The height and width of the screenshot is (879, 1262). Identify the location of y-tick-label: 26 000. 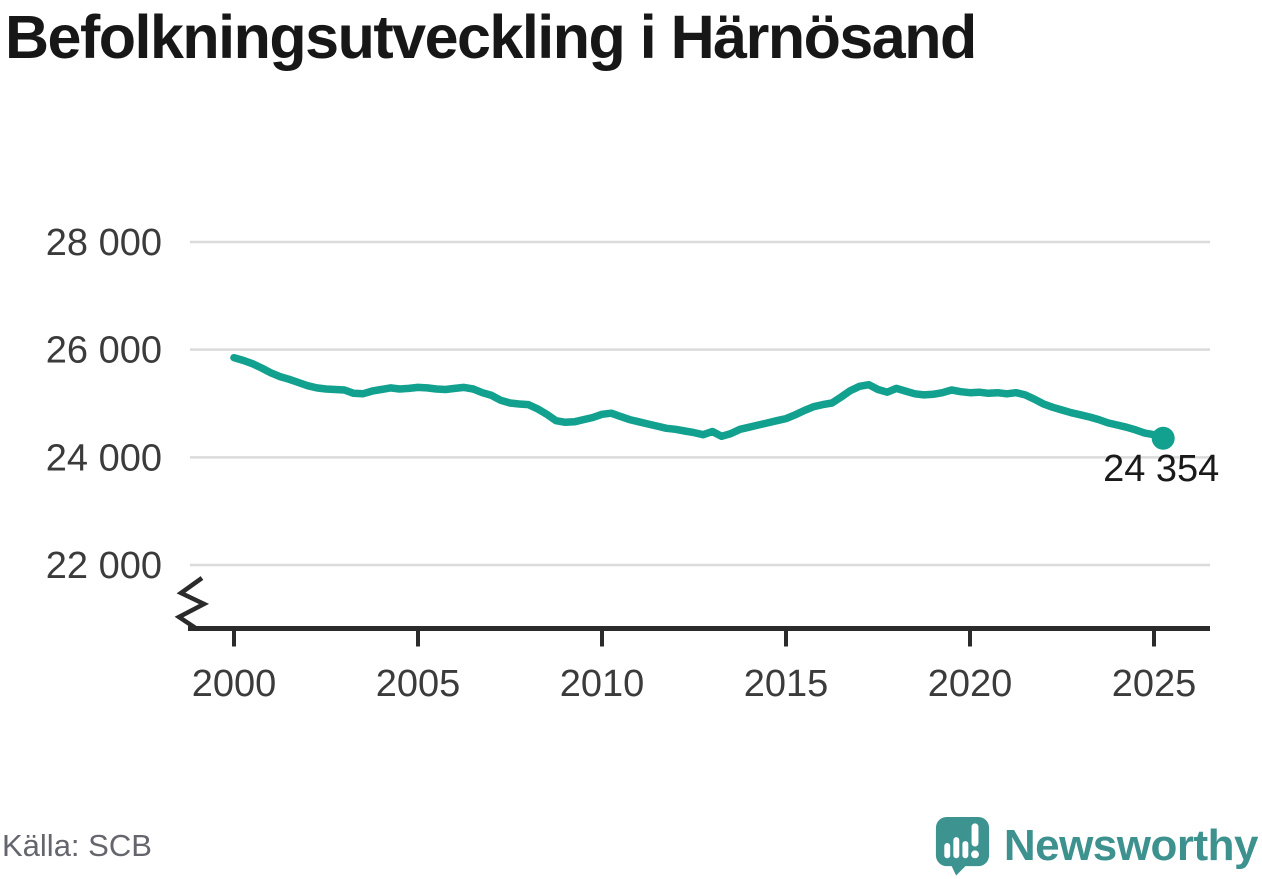
(104, 351).